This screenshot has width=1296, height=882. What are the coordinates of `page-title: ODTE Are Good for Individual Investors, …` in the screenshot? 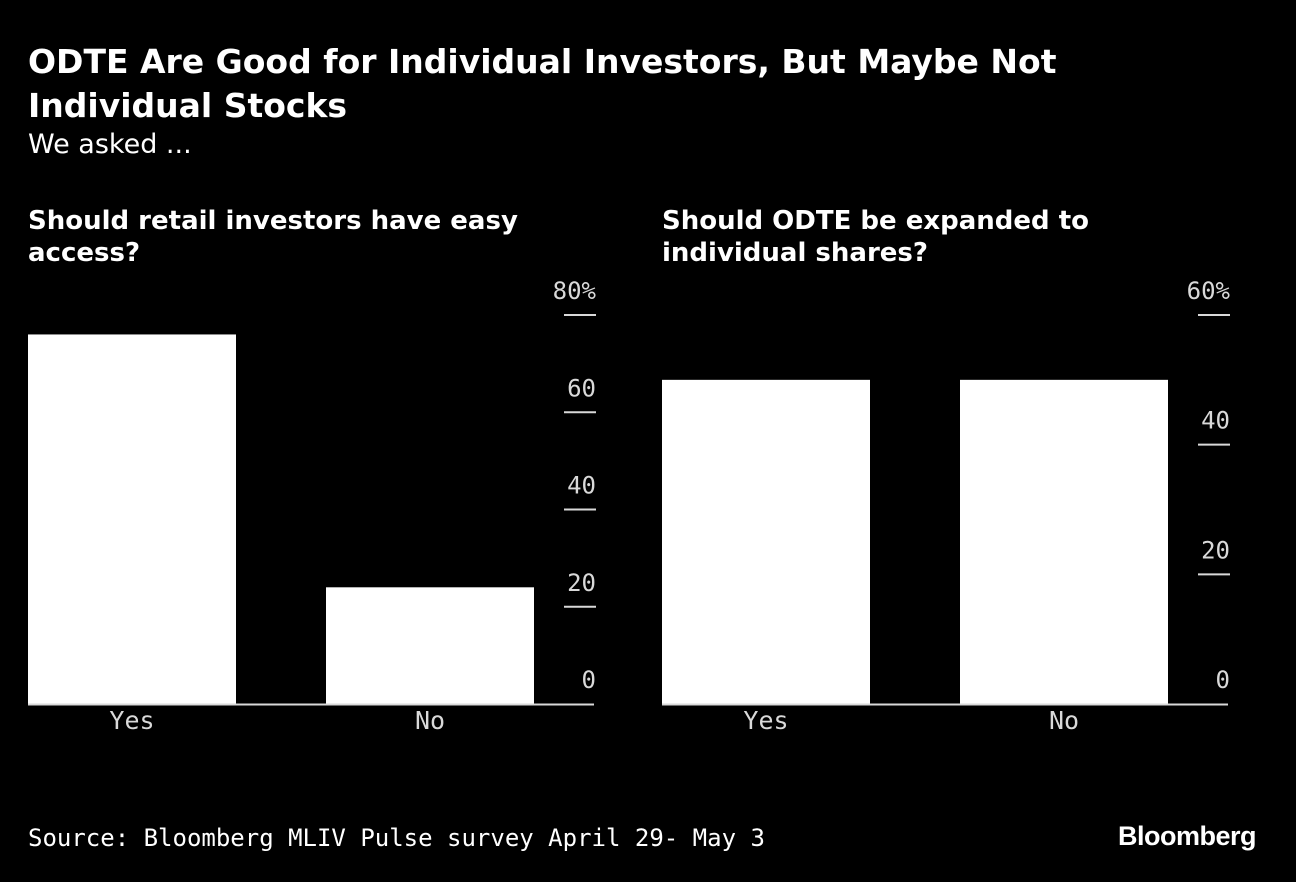 It's located at (542, 83).